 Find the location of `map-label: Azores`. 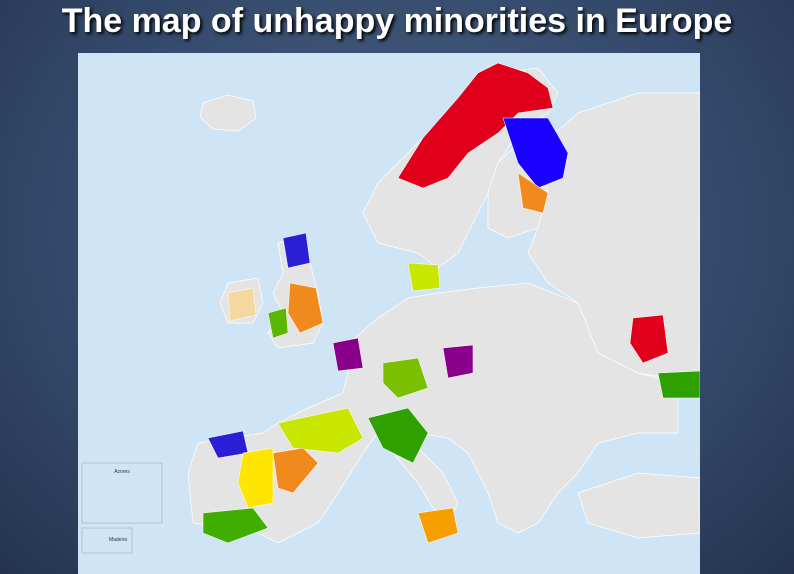

map-label: Azores is located at coordinates (122, 472).